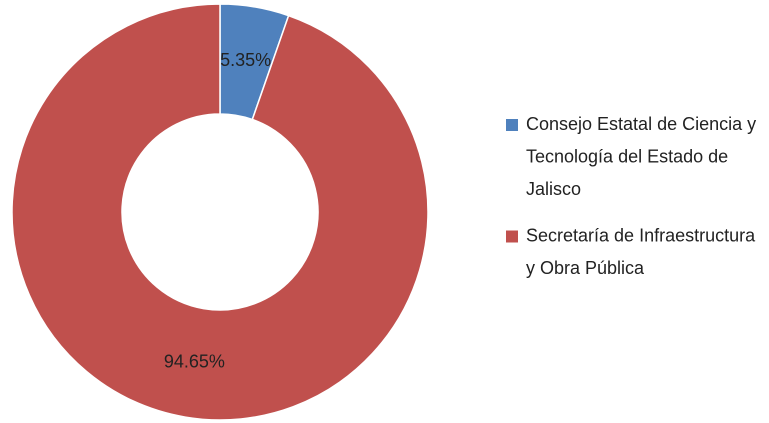  Describe the element at coordinates (627, 156) in the screenshot. I see `legend-line: Tecnología del Estado de` at that location.